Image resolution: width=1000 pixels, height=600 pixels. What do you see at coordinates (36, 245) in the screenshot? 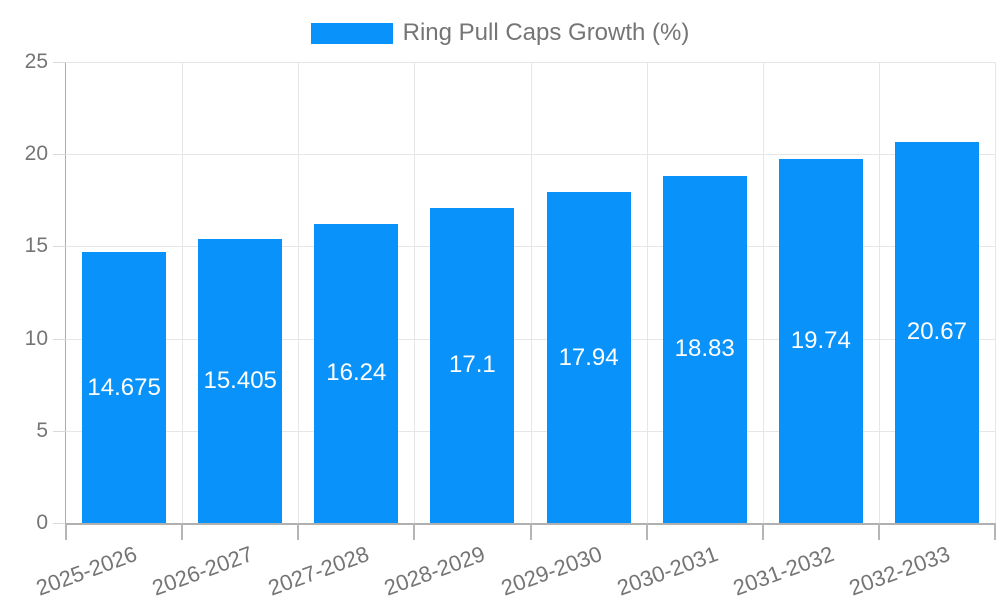
I see `y-tick-label: 15` at bounding box center [36, 245].